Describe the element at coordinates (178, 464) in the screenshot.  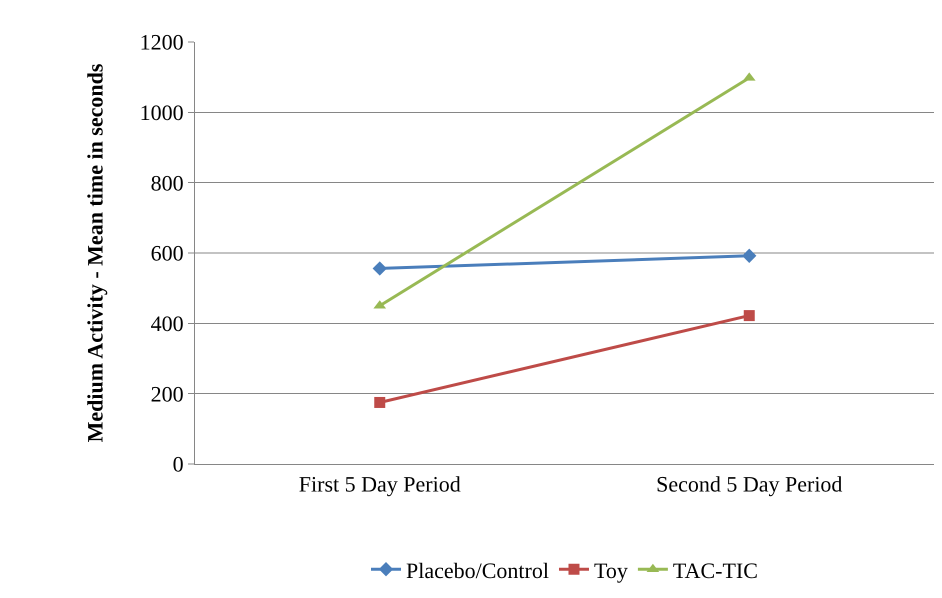
I see `y-tick-label: 0` at that location.